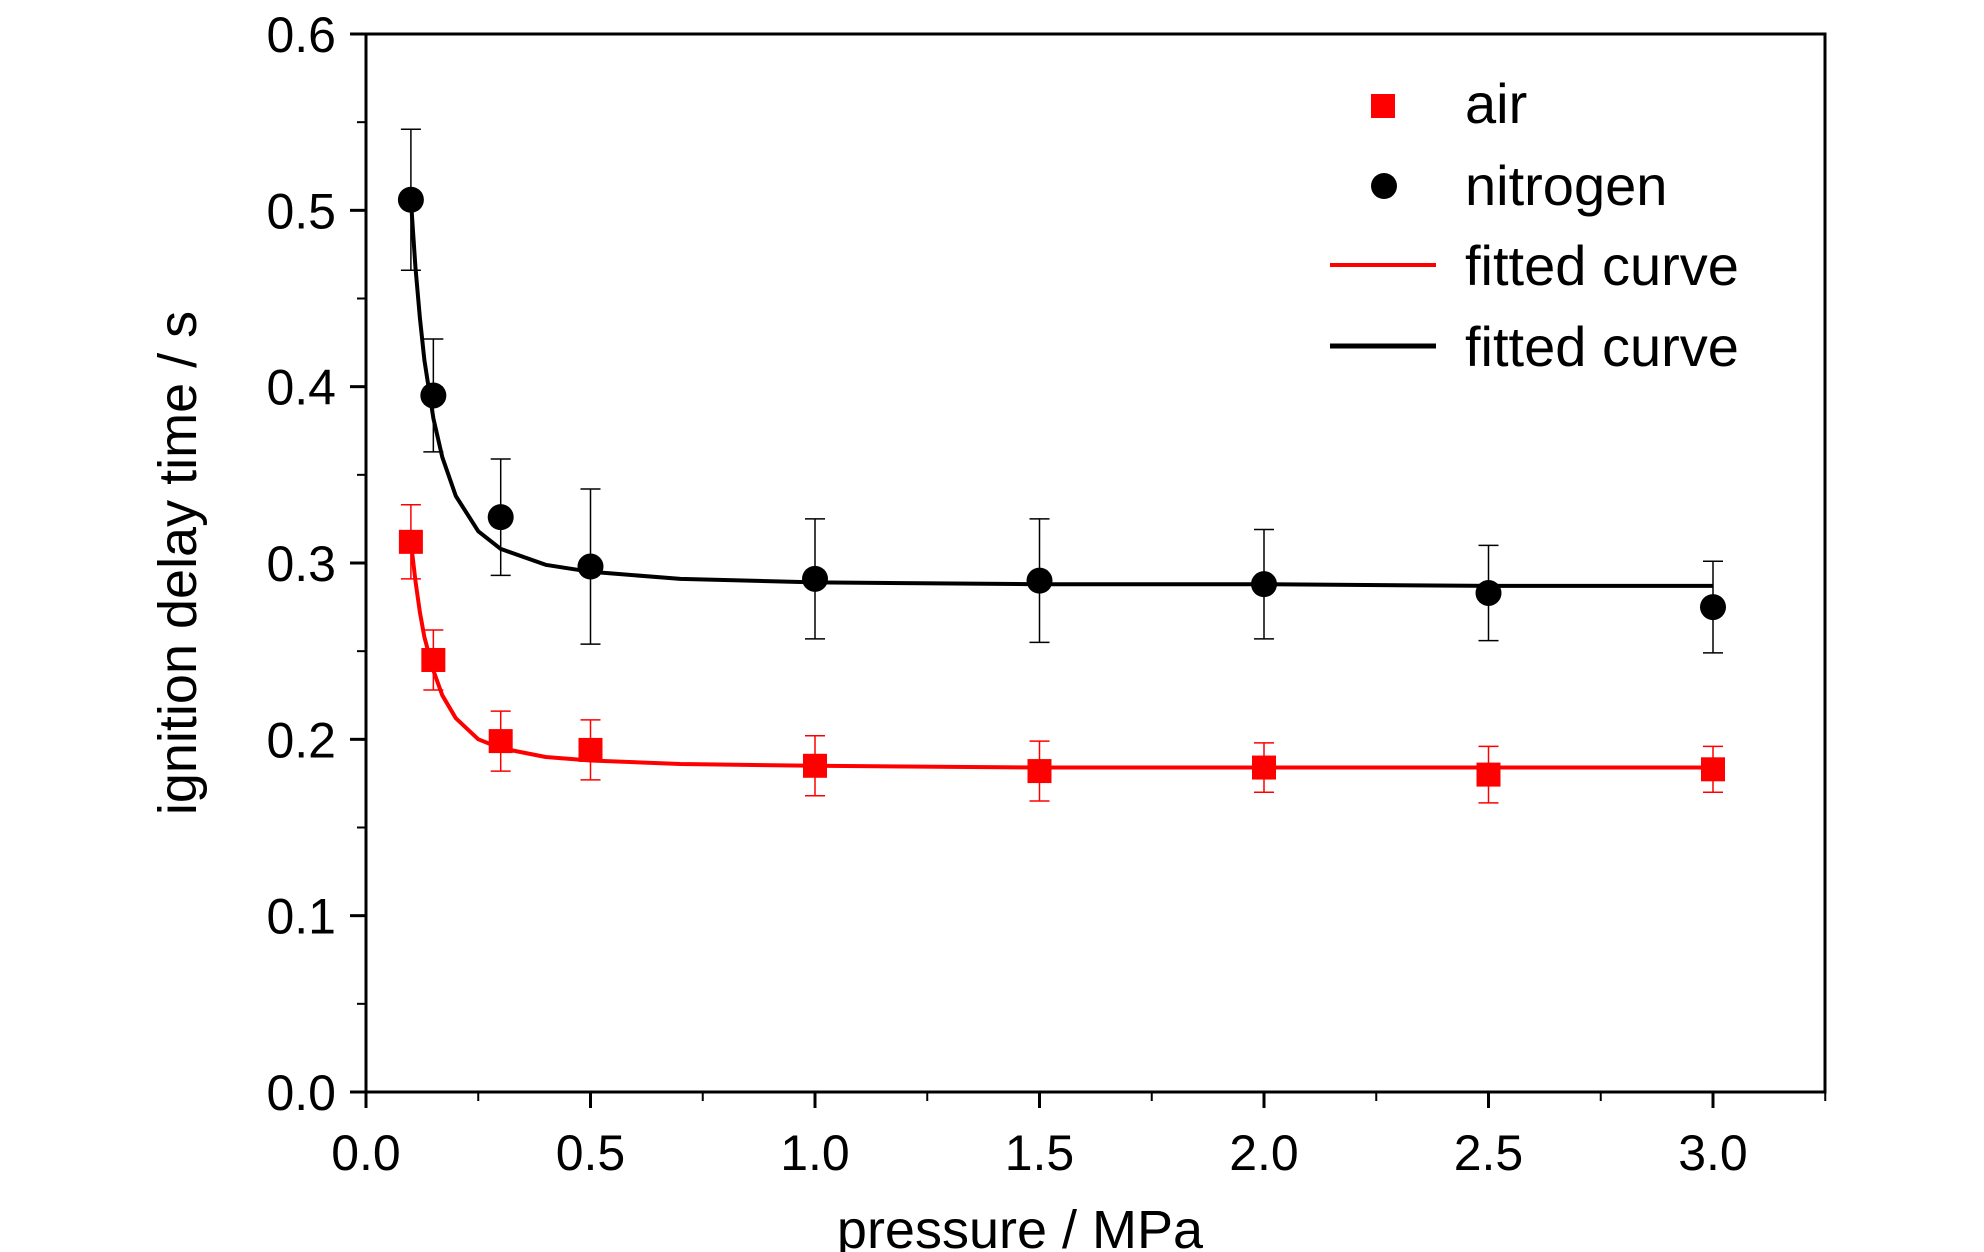 Image resolution: width=1984 pixels, height=1252 pixels. What do you see at coordinates (591, 1153) in the screenshot?
I see `x-tick-label: 0.5` at bounding box center [591, 1153].